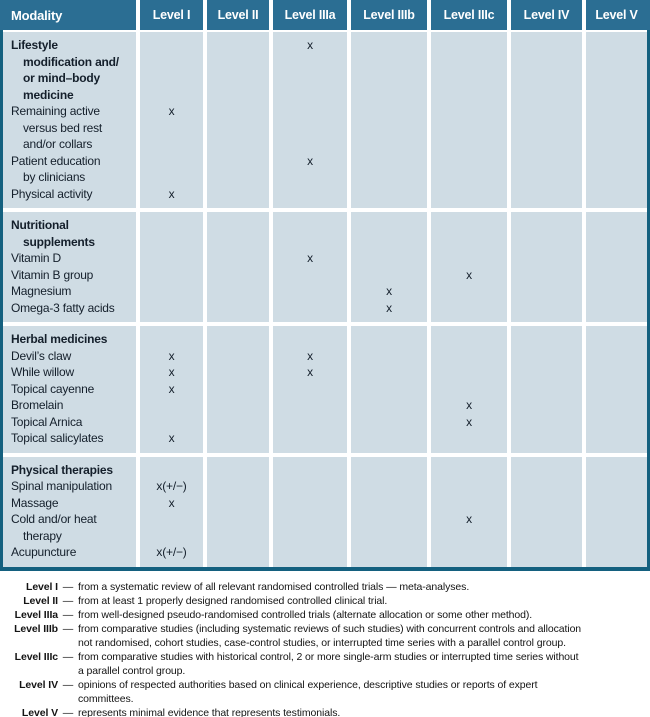  What do you see at coordinates (71, 421) in the screenshot?
I see `modality-label: Topical Arnica` at bounding box center [71, 421].